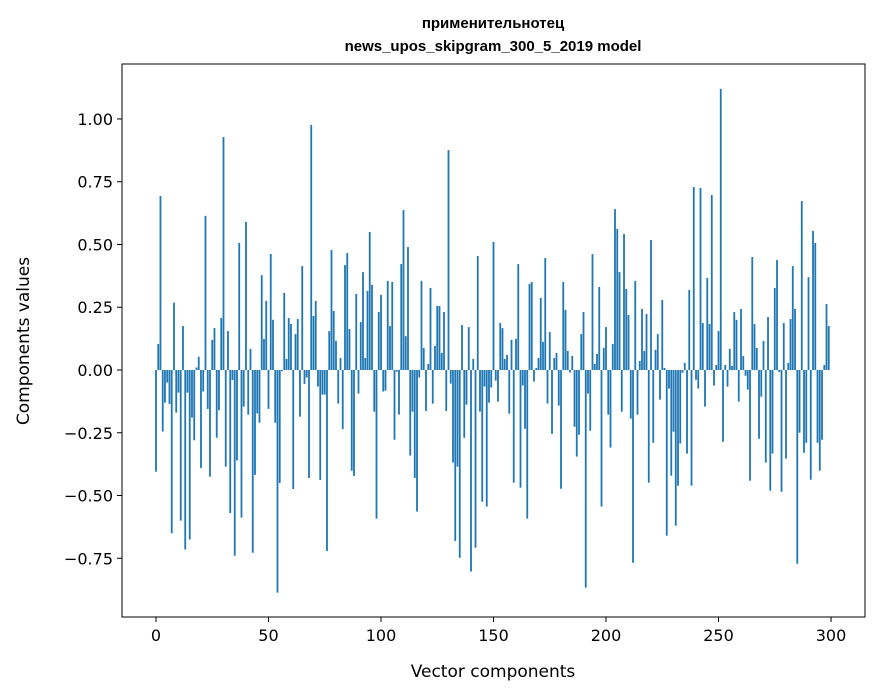 Image resolution: width=880 pixels, height=696 pixels. I want to click on x-axis-ticks: 0 50 100 150 200 250 300, so click(498, 631).